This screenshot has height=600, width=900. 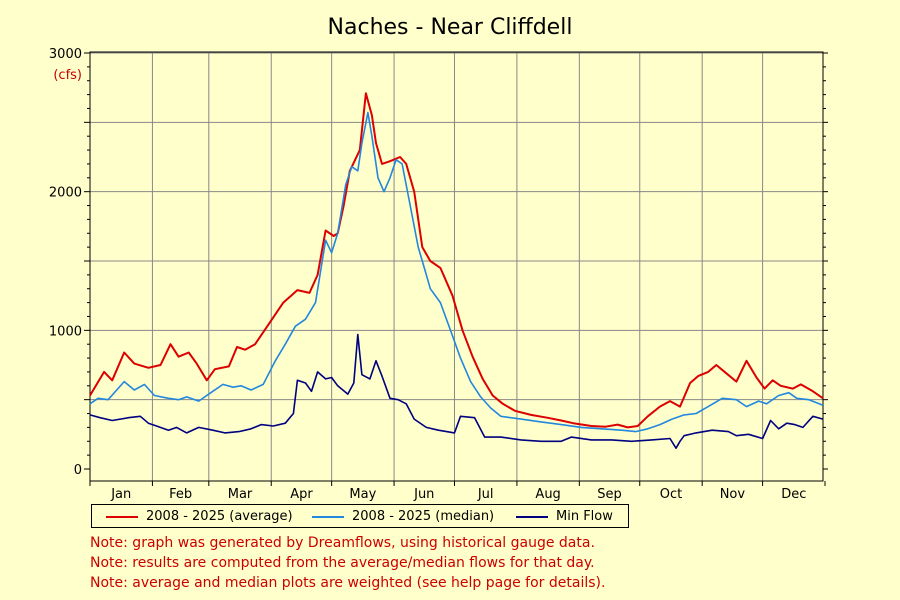 I want to click on legend-swatch-average, so click(x=122, y=517).